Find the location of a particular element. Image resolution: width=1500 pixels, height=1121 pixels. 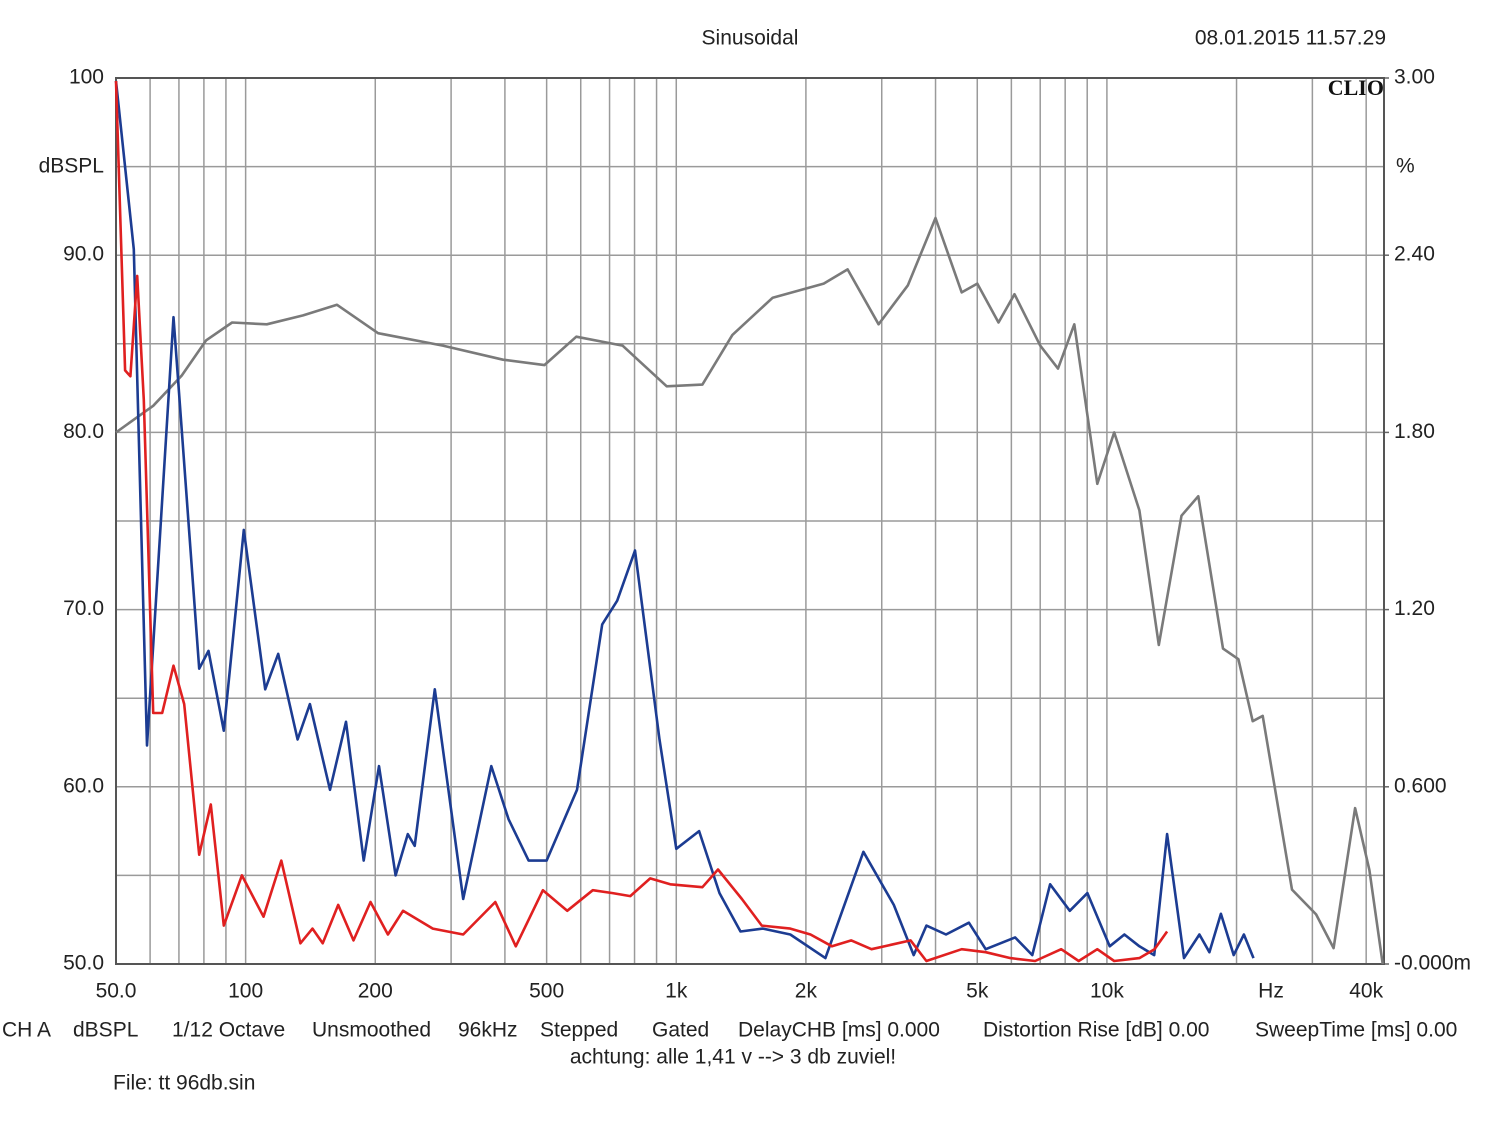

timestamp: 08.01.2015 11.57.29 is located at coordinates (1290, 38).